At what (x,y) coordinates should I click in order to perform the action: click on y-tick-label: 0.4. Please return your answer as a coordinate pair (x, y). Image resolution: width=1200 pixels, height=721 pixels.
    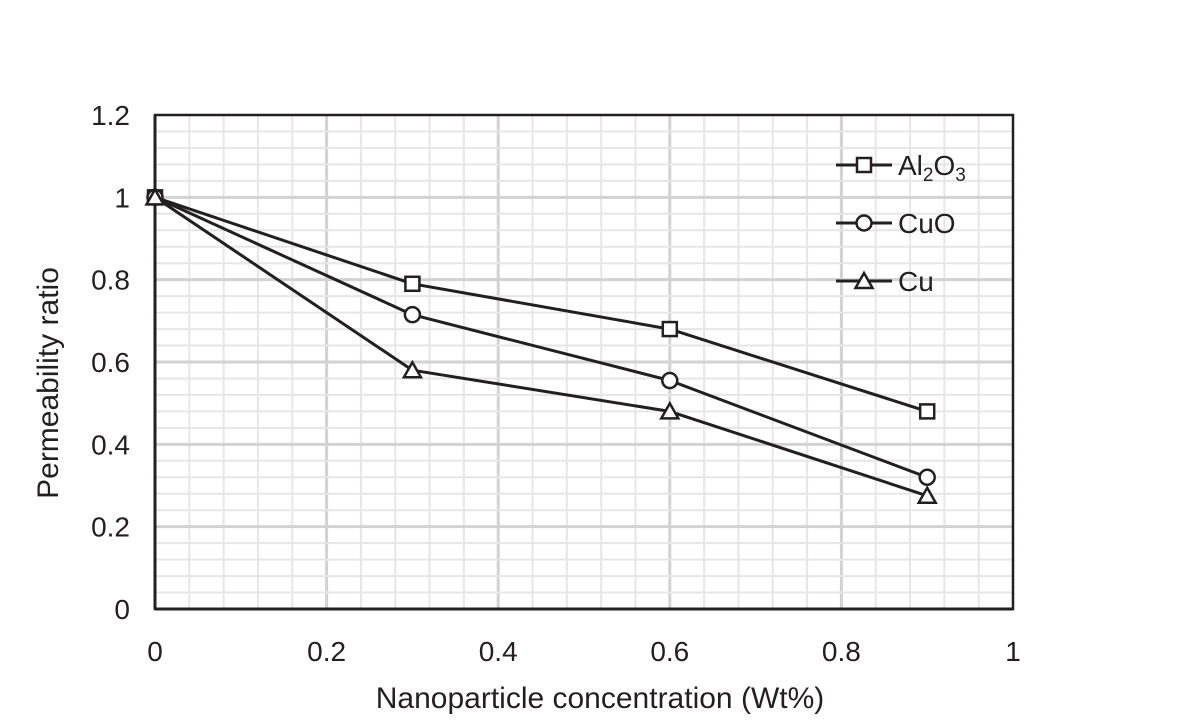
    Looking at the image, I should click on (110, 444).